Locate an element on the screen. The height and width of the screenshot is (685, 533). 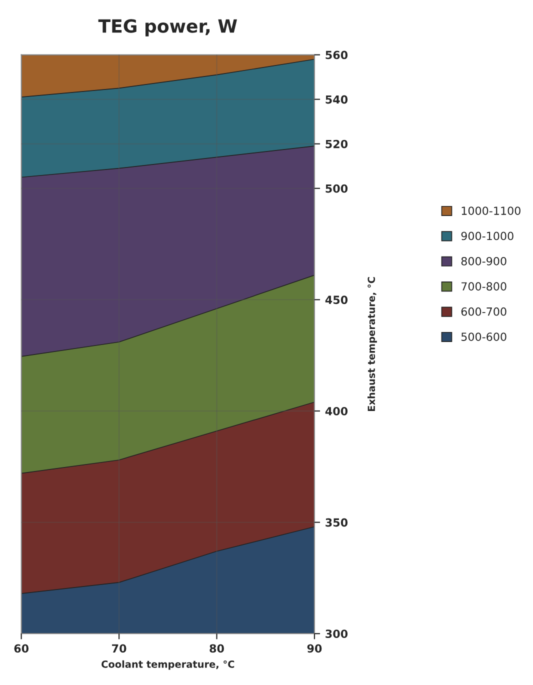
x-tick-label: 90 is located at coordinates (314, 648).